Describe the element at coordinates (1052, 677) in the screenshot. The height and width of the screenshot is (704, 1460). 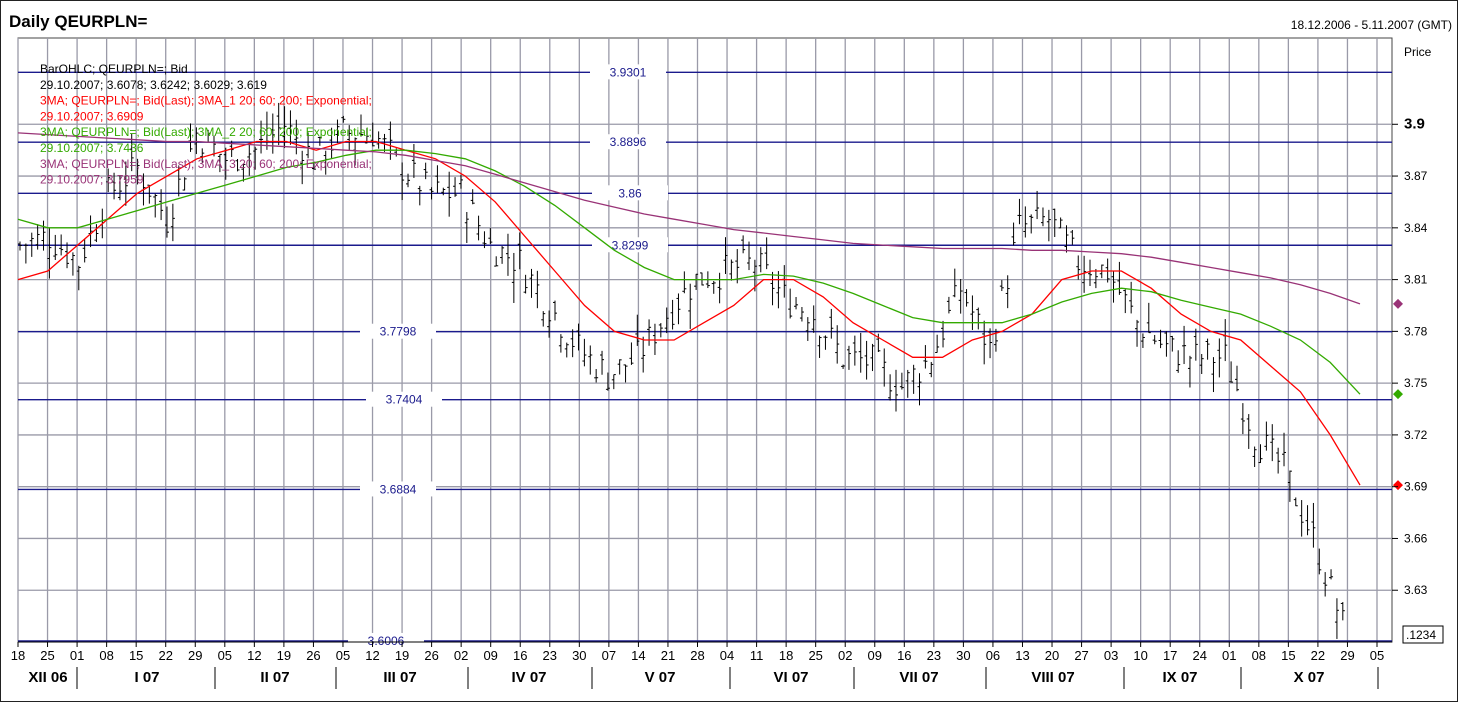
I see `month-label: VIII 07` at that location.